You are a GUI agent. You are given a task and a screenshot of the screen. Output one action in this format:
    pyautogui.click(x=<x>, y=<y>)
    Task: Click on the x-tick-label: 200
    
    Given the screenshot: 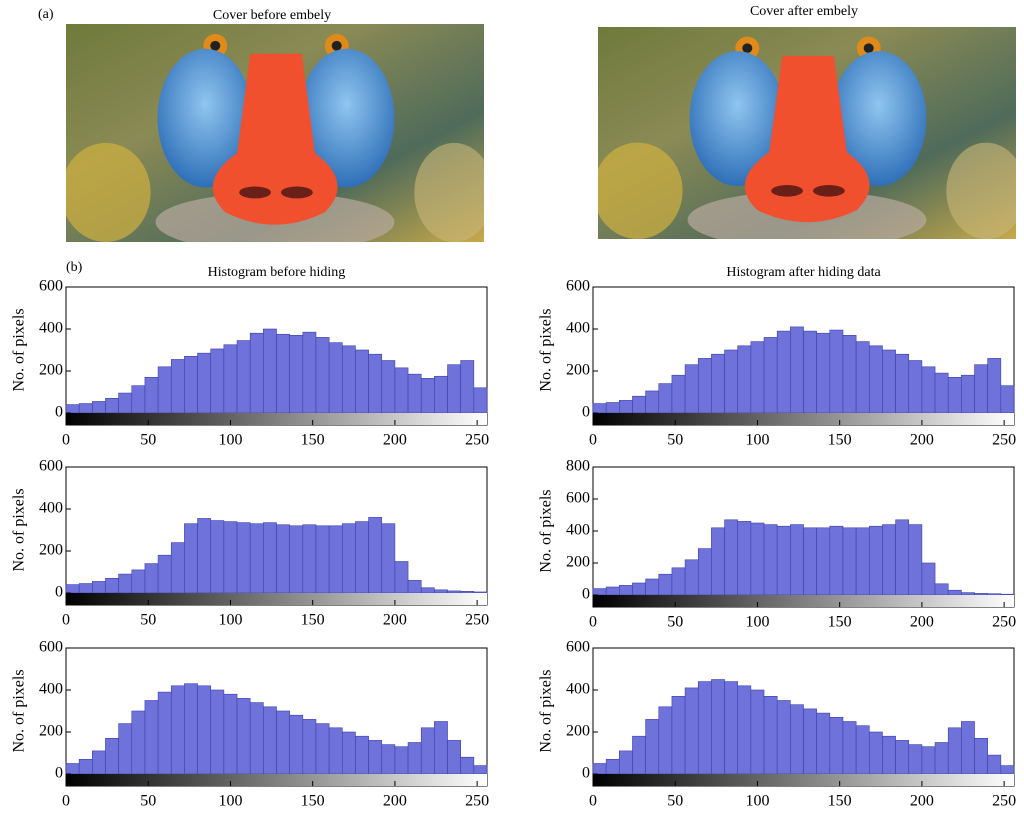 What is the action you would take?
    pyautogui.click(x=922, y=801)
    